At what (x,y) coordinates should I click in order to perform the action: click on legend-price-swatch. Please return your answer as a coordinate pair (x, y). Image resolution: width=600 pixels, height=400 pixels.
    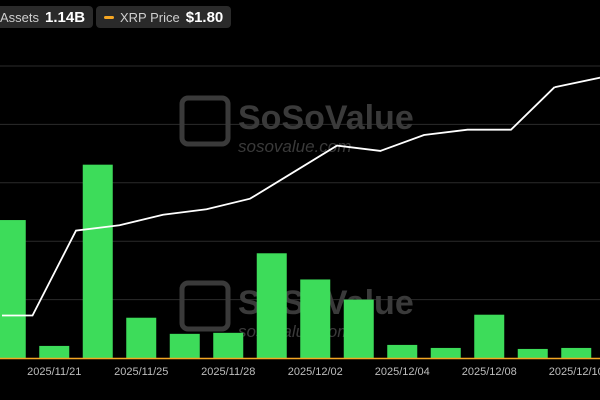
    Looking at the image, I should click on (109, 17).